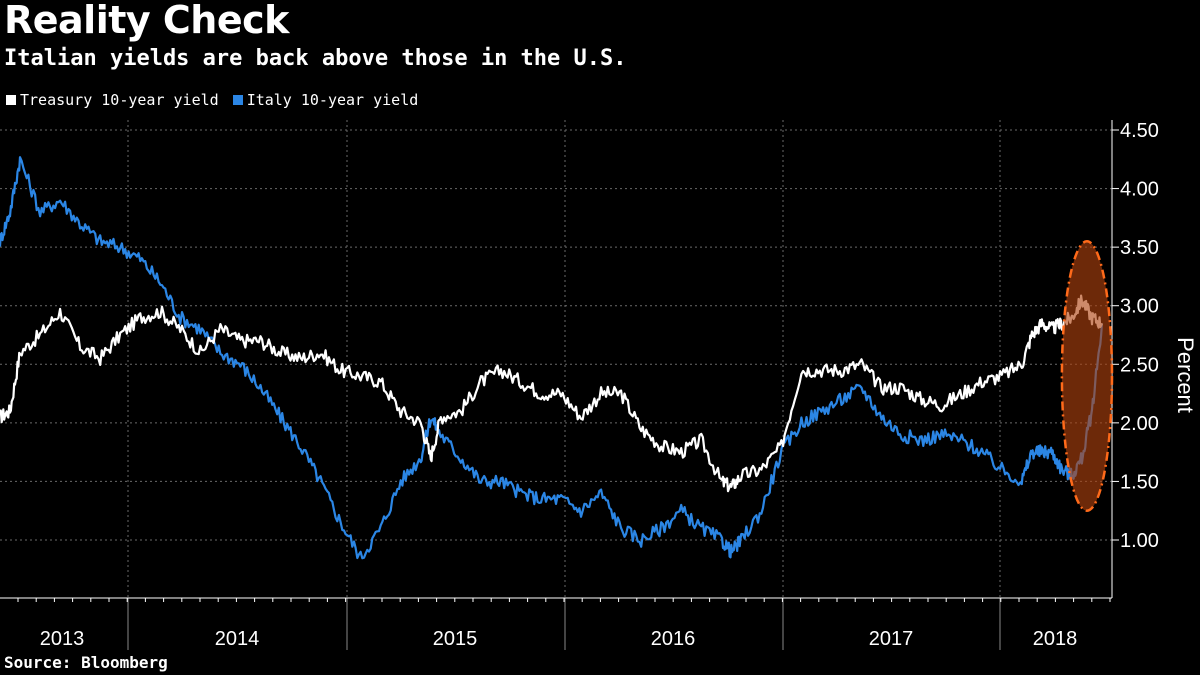  What do you see at coordinates (455, 639) in the screenshot?
I see `x-year-label: 2015` at bounding box center [455, 639].